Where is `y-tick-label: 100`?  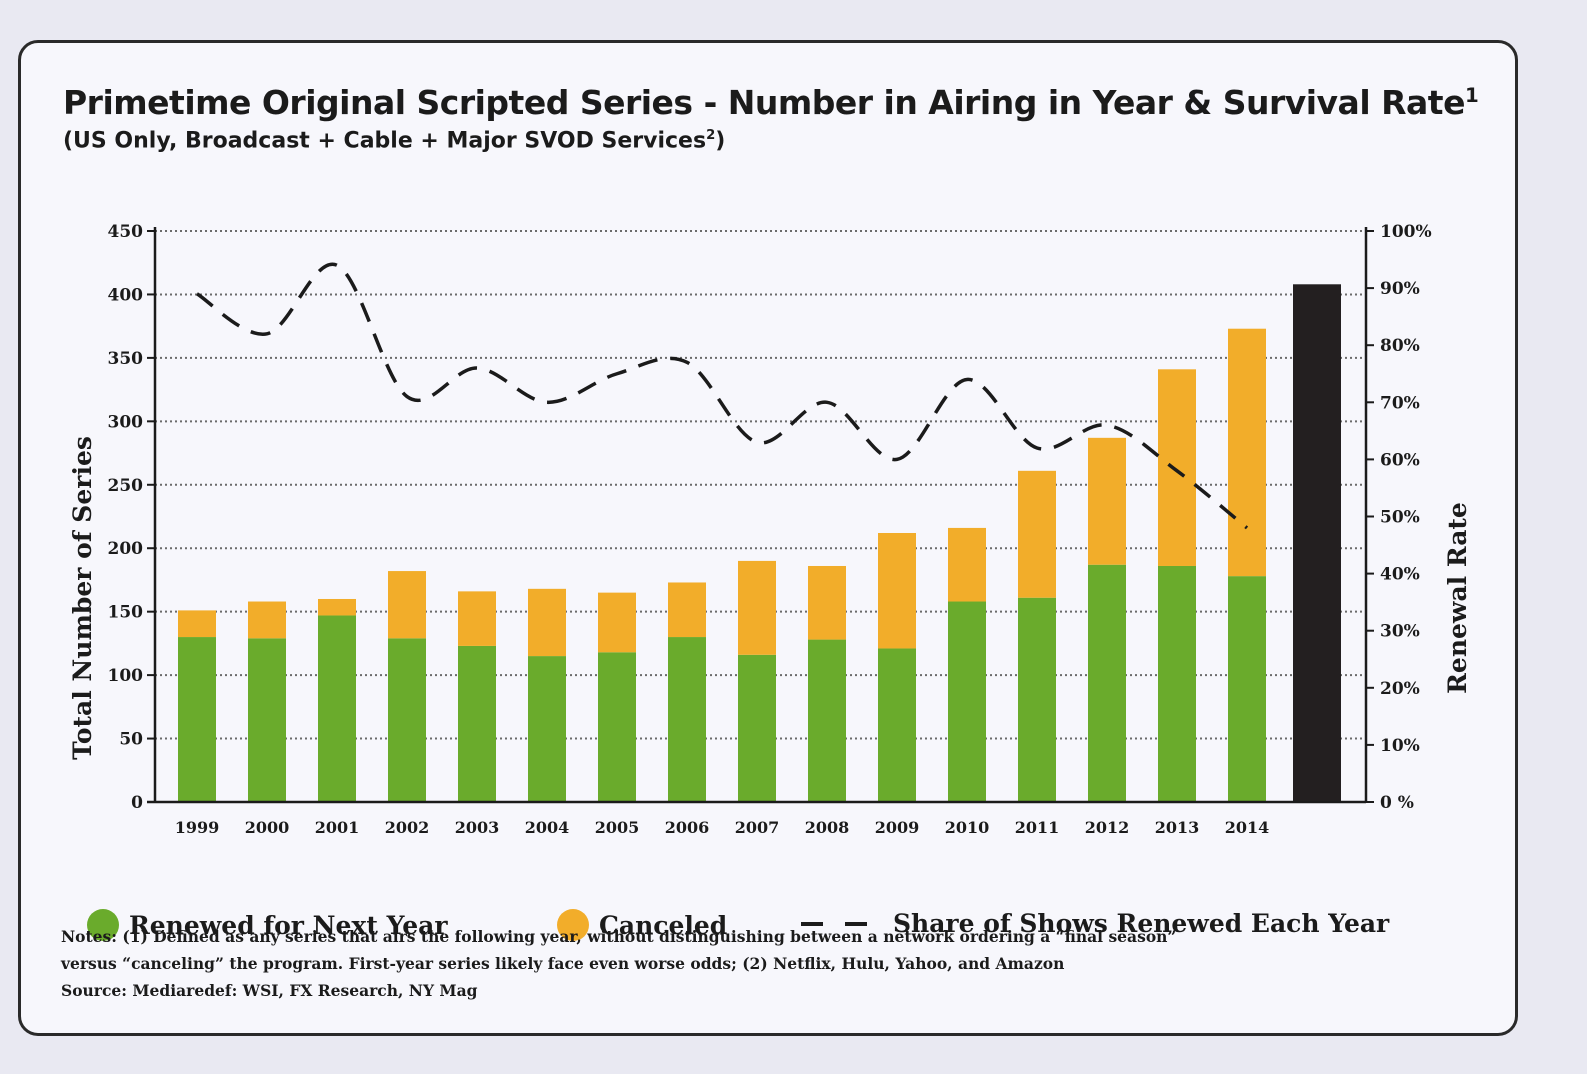 y-tick-label: 100 is located at coordinates (126, 676).